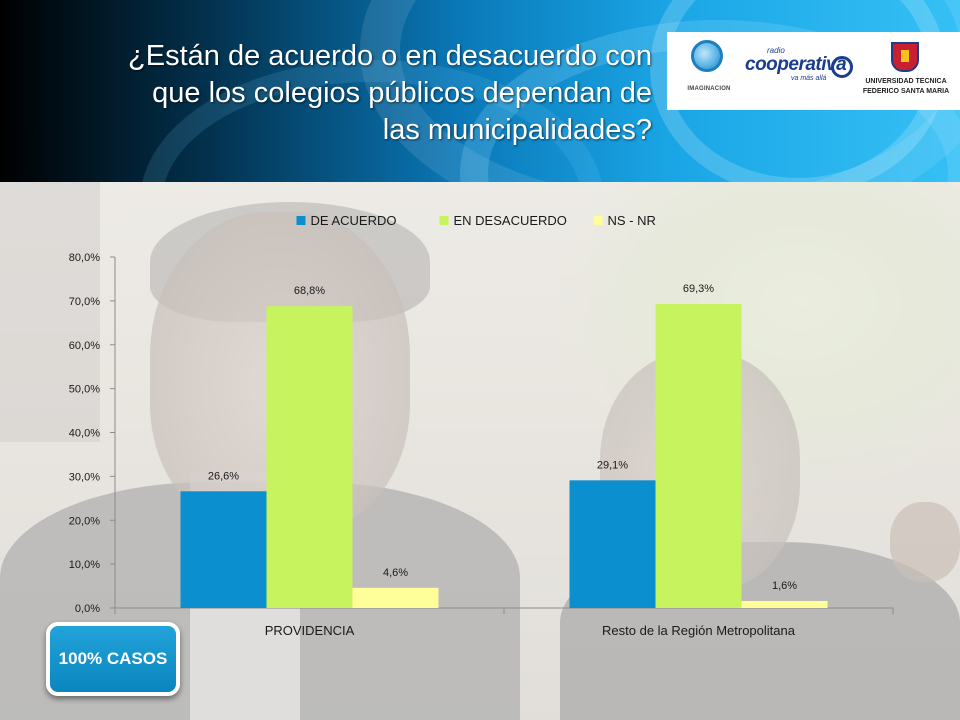 This screenshot has width=960, height=720. I want to click on y-tick-label: 70,0%, so click(84, 302).